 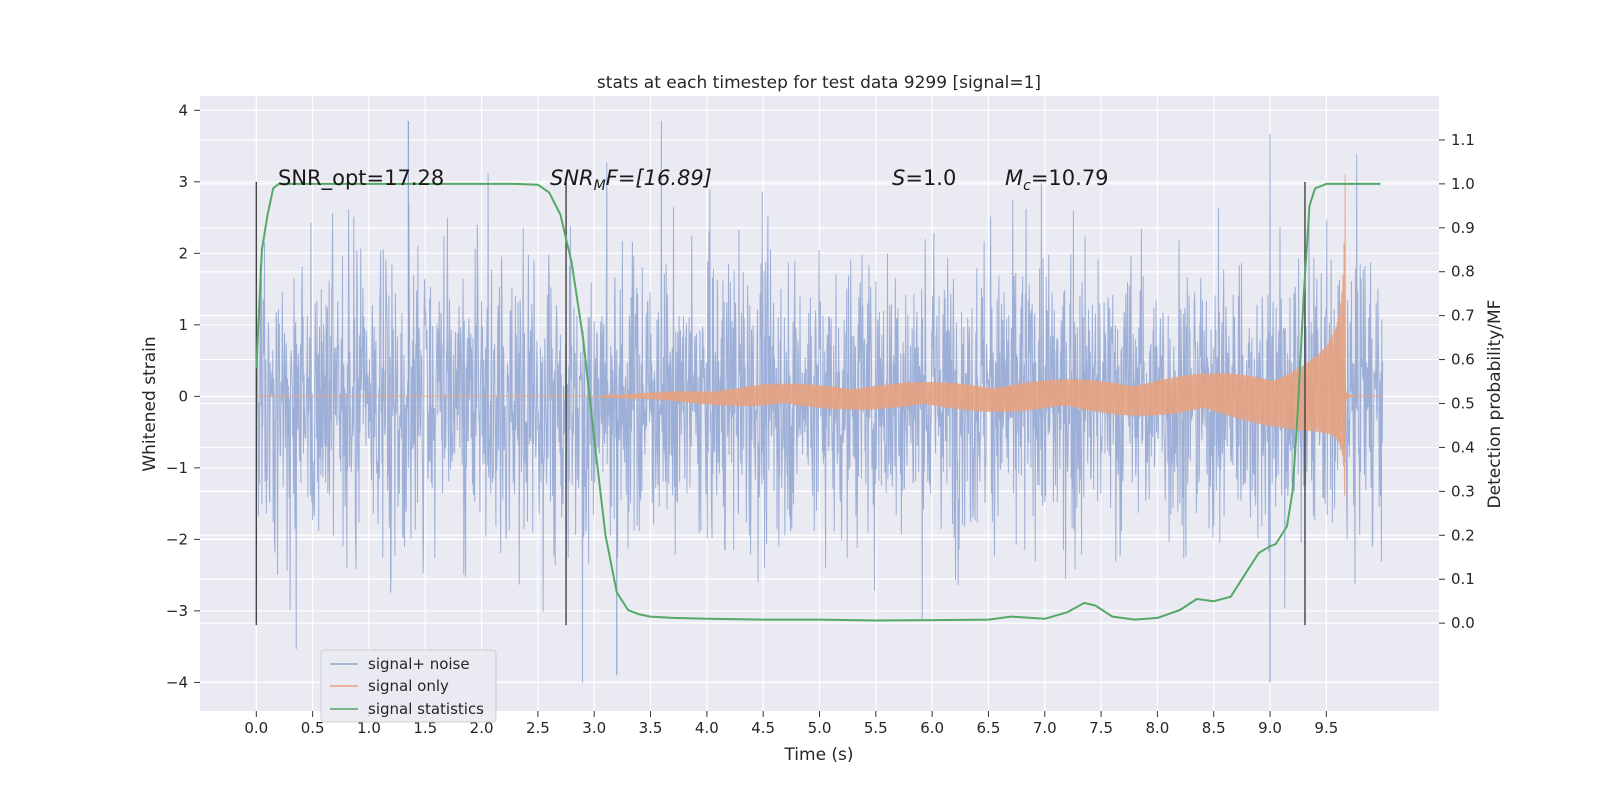 I want to click on x-tick-label: 6.0, so click(x=932, y=728).